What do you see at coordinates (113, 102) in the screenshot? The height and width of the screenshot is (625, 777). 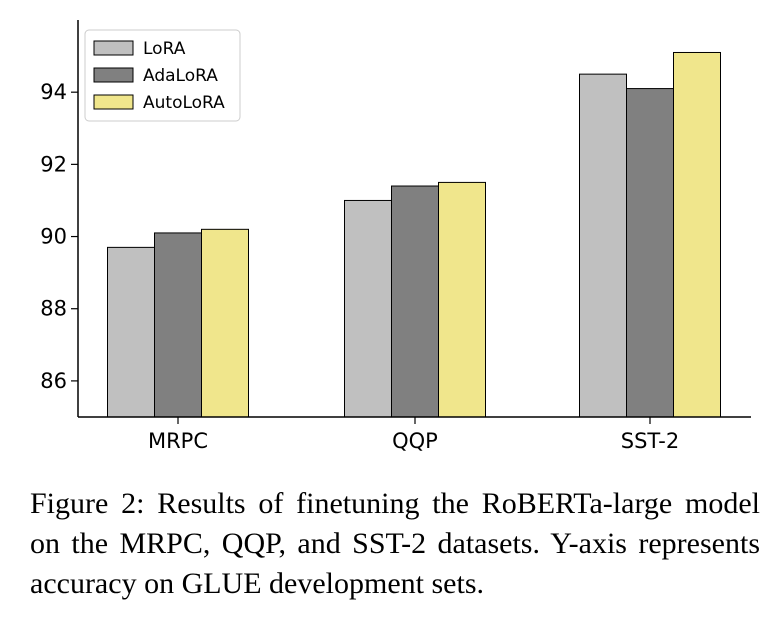 I see `legend-swatch-autolora` at bounding box center [113, 102].